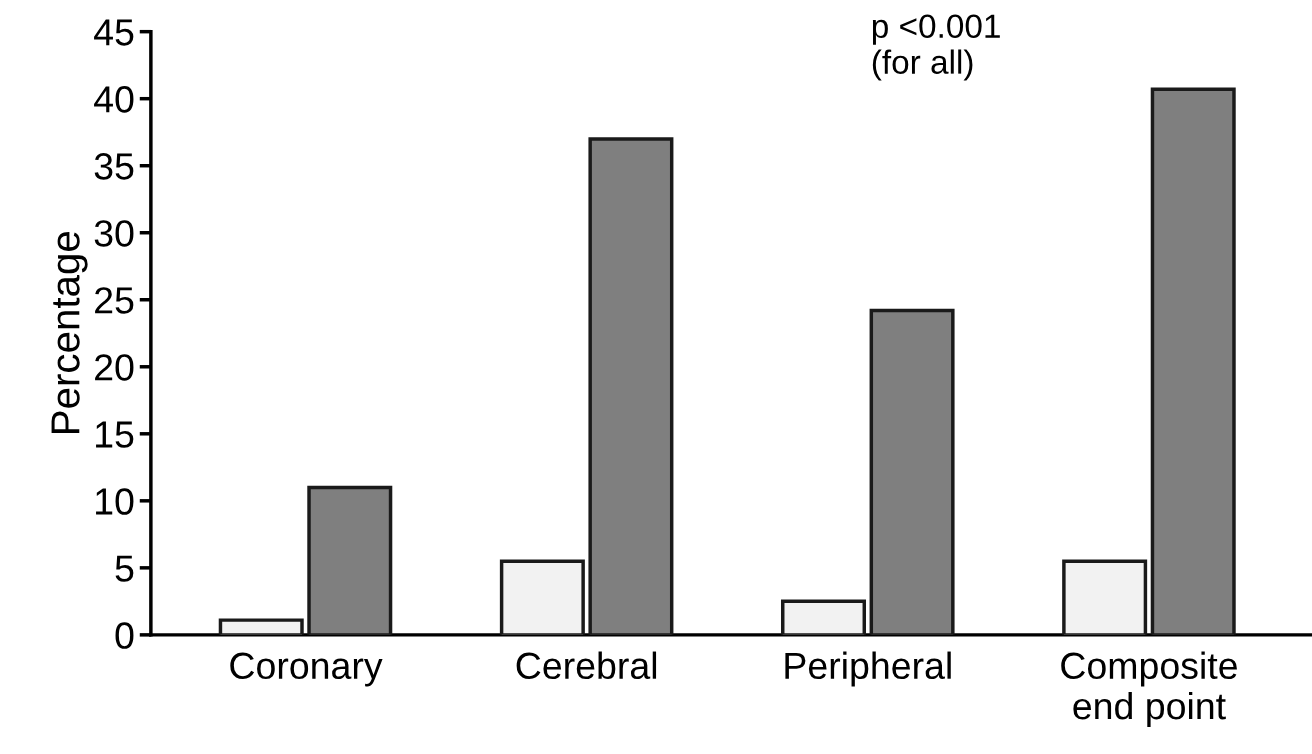  What do you see at coordinates (586, 665) in the screenshot?
I see `x-tick-label: Cerebral` at bounding box center [586, 665].